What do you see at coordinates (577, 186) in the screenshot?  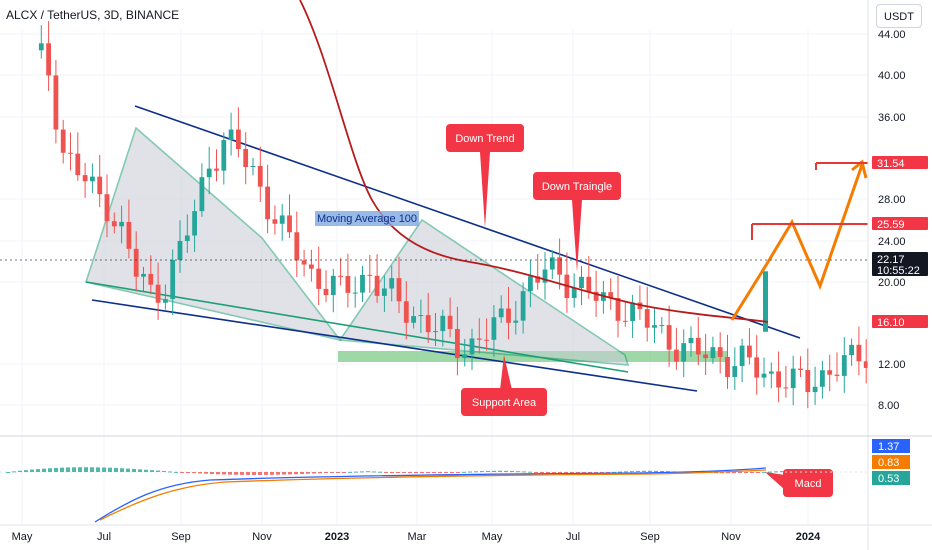 I see `callout-down-triangle-box` at bounding box center [577, 186].